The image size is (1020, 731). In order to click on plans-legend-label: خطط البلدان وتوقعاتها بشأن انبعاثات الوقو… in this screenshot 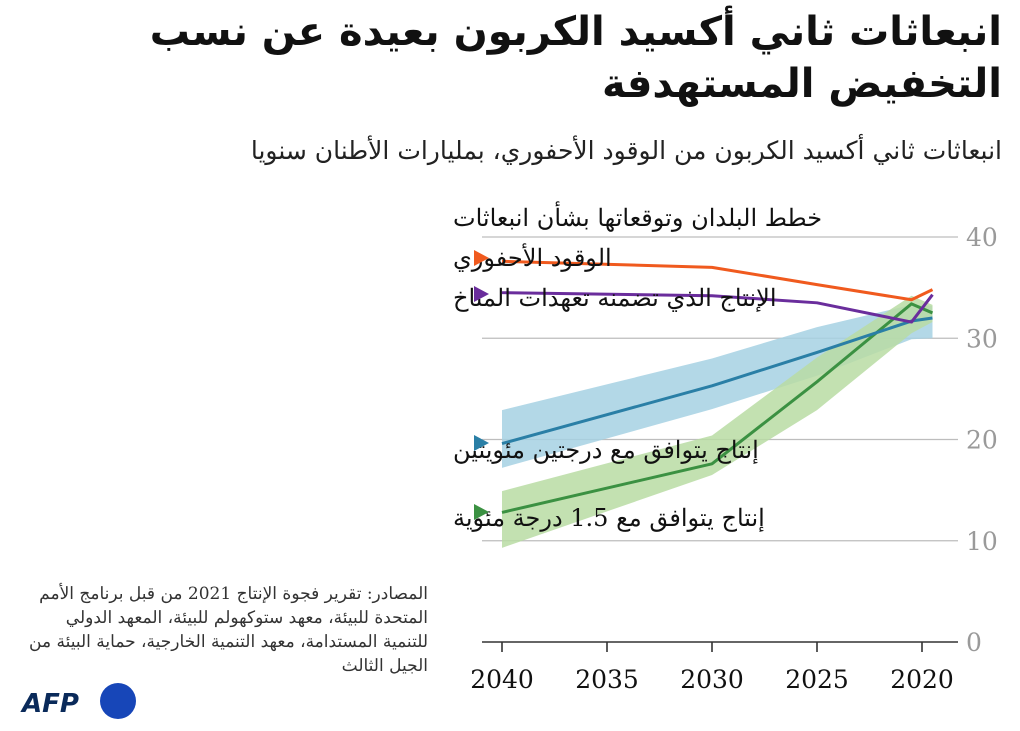, I will do `click(637, 236)`.